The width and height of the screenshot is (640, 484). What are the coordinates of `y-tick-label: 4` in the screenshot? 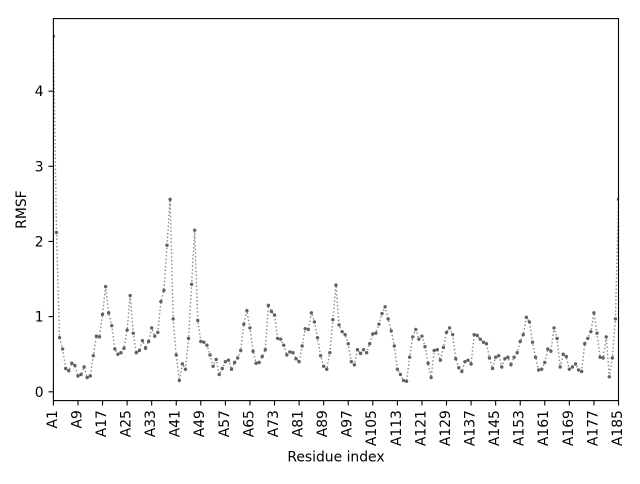 It's located at (39, 92).